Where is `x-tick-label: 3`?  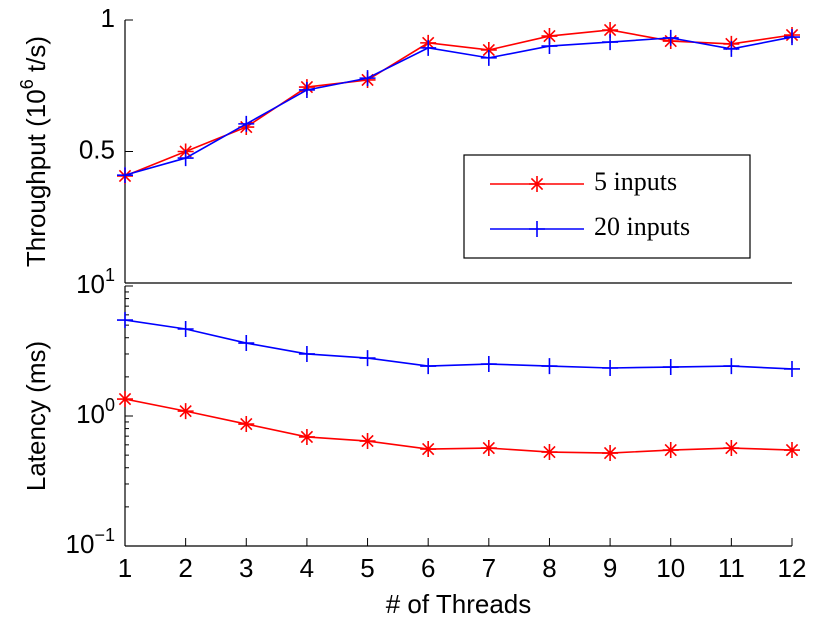 x-tick-label: 3 is located at coordinates (246, 568).